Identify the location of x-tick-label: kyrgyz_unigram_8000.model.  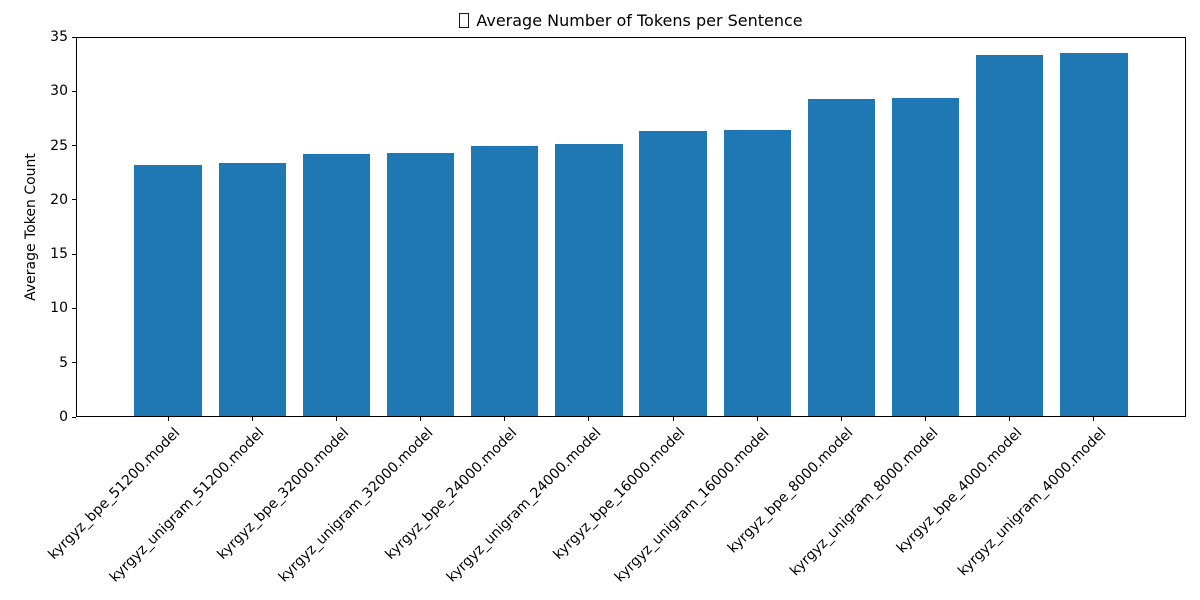
(863, 502).